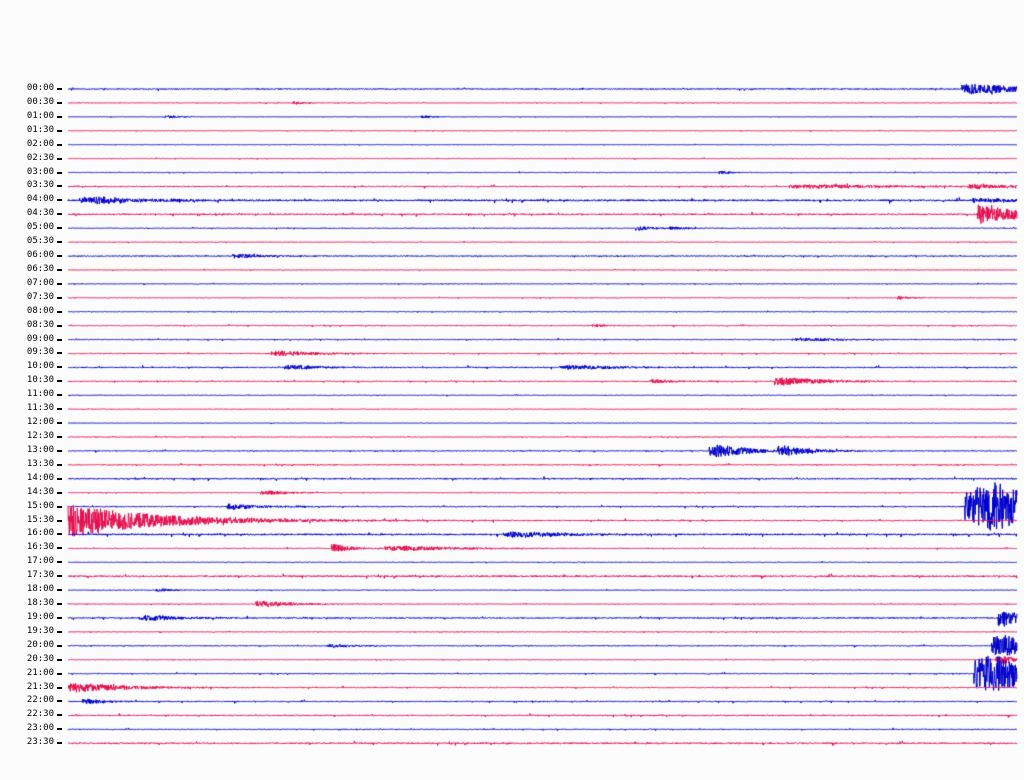 This screenshot has height=780, width=1024. I want to click on time-label: 05:00, so click(40, 227).